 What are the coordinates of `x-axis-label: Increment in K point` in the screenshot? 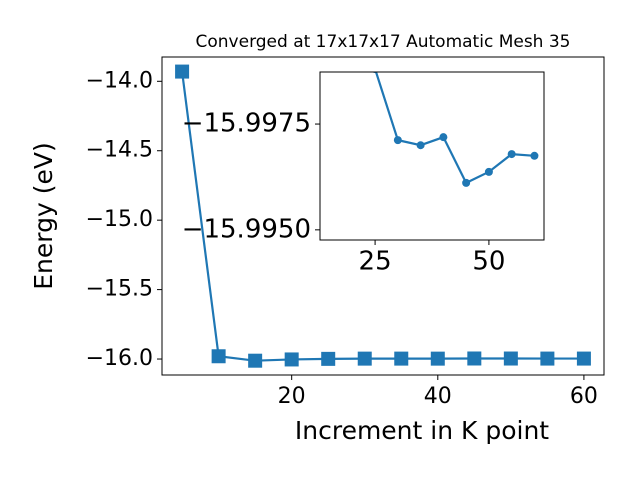 It's located at (422, 430).